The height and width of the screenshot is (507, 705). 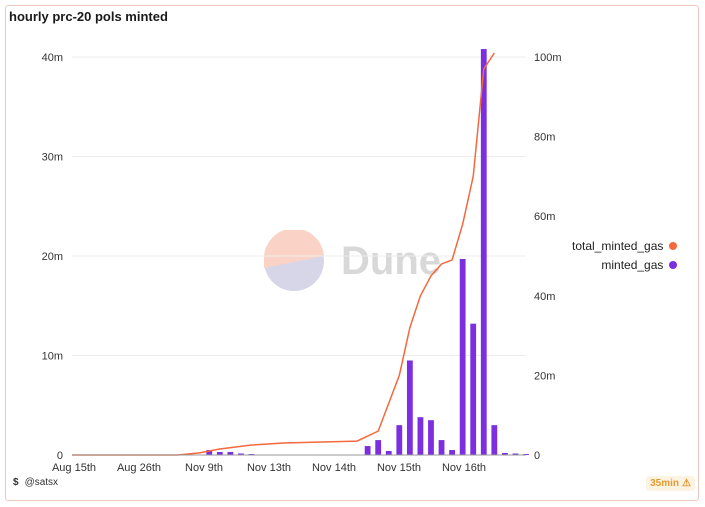 I want to click on watermark-text: Dune, so click(x=391, y=260).